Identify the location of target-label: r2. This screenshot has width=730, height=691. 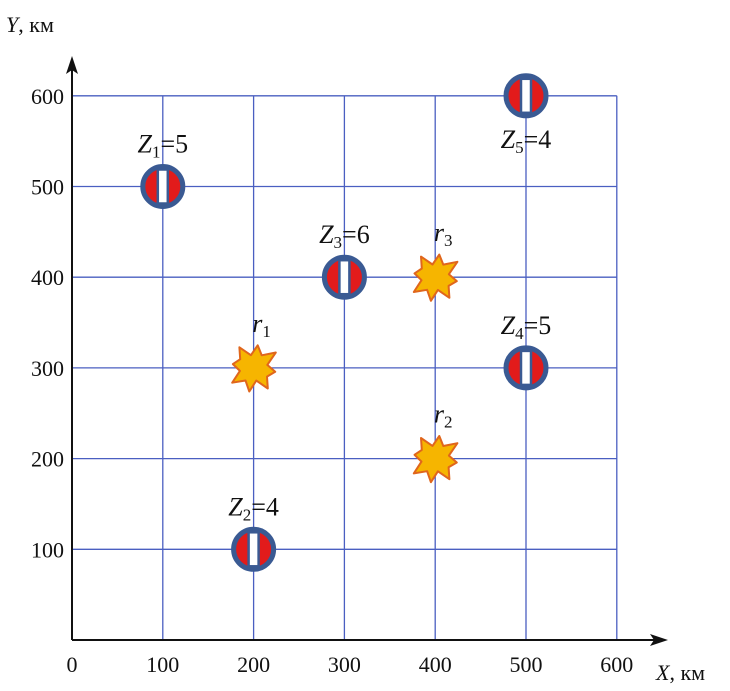
(443, 416).